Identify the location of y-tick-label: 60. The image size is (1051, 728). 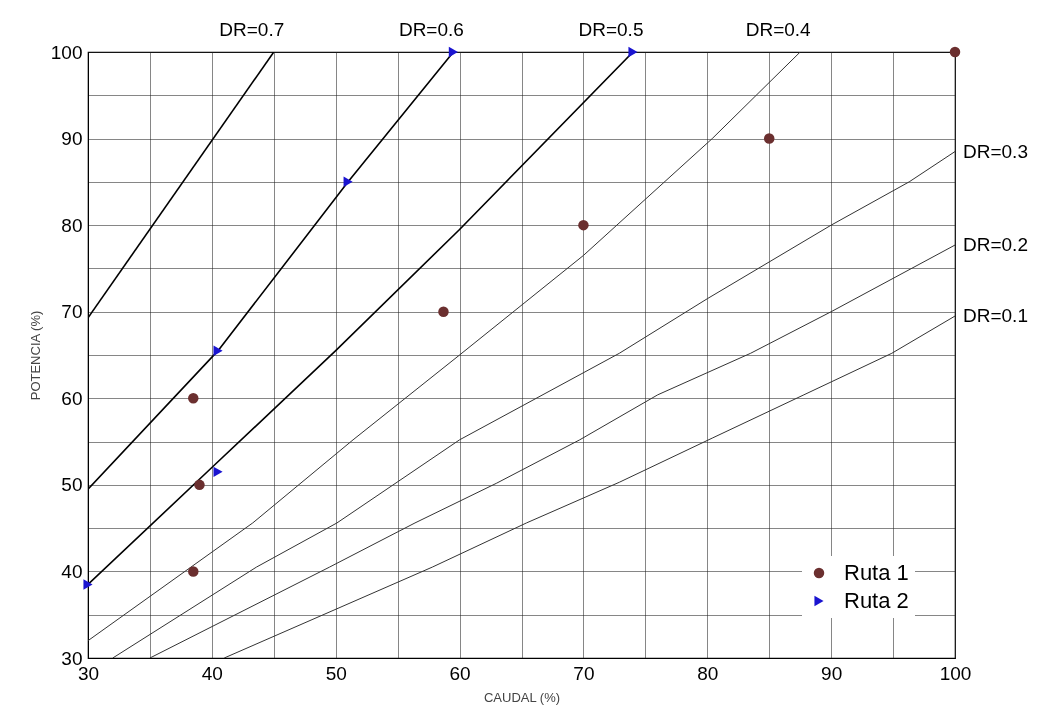
(72, 398).